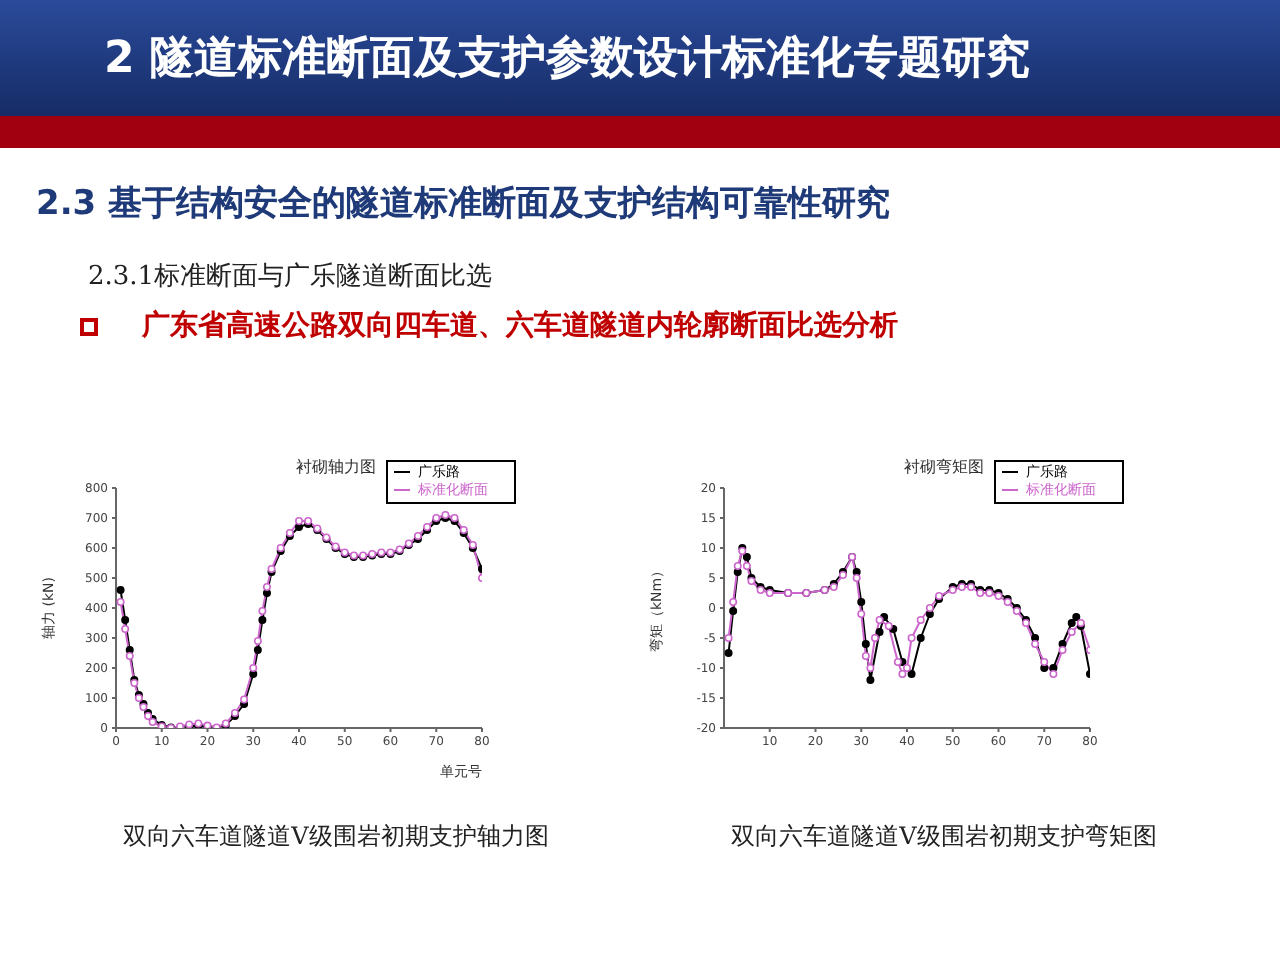 This screenshot has height=960, width=1280. Describe the element at coordinates (336, 467) in the screenshot. I see `chart-title: 衬砌轴力图` at that location.